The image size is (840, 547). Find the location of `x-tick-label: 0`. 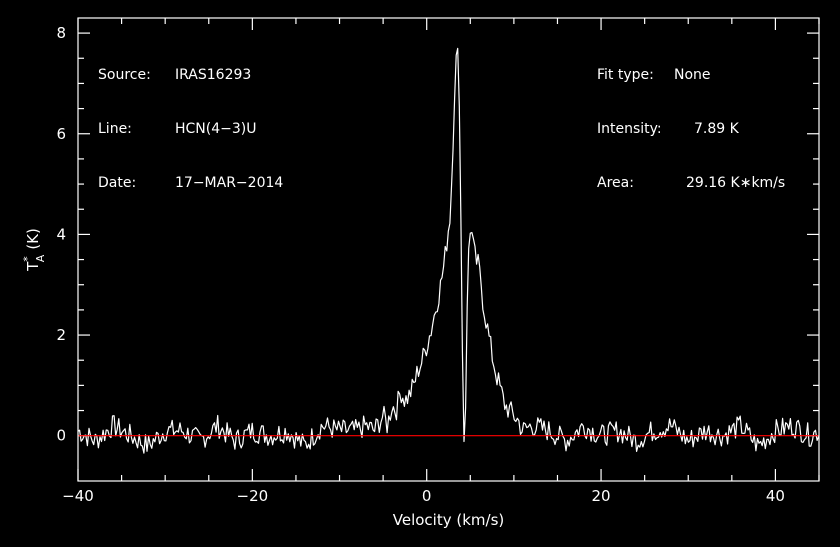

x-tick-label: 0 is located at coordinates (427, 496).